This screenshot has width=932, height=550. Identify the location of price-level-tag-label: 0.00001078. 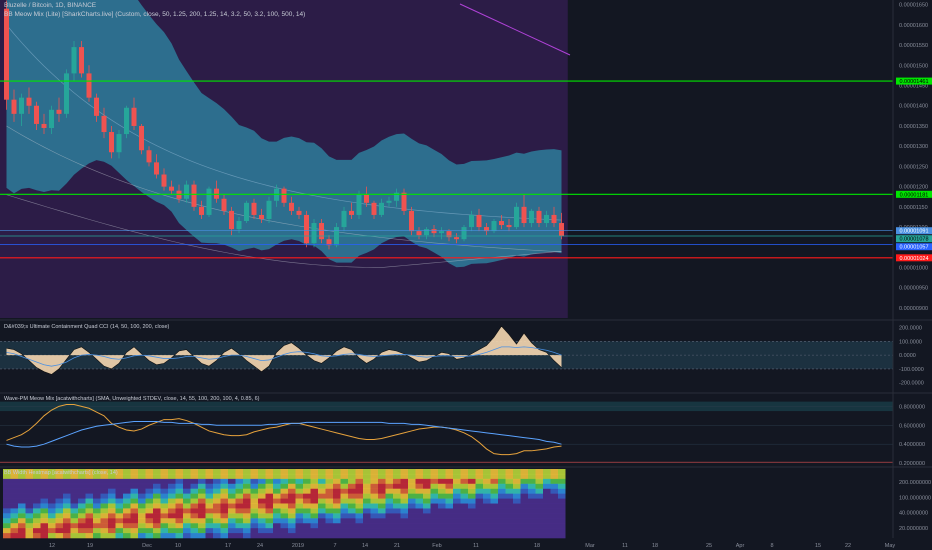
(913, 240).